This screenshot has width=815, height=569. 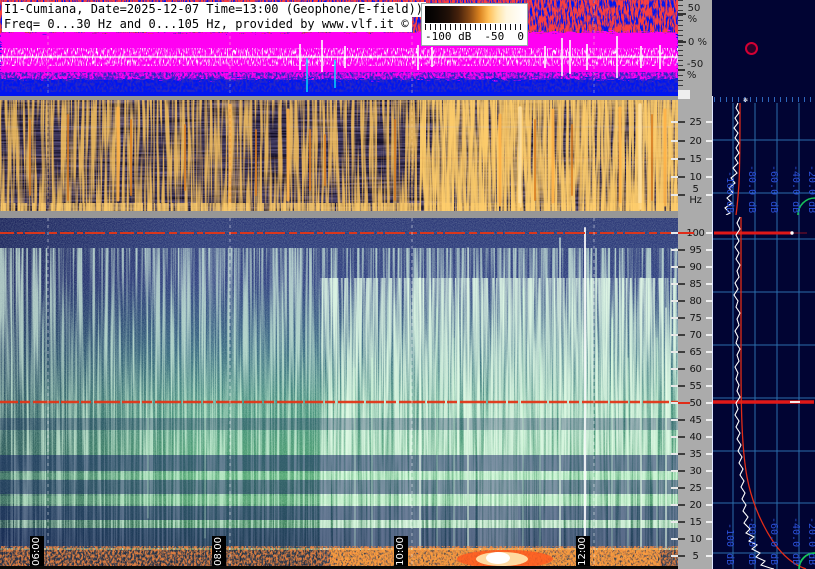 I want to click on time-label: 12:00, so click(x=582, y=551).